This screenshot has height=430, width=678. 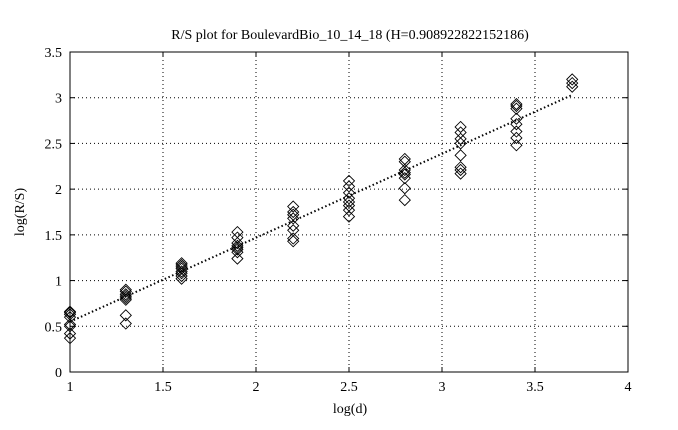 What do you see at coordinates (54, 327) in the screenshot?
I see `y-tick-label: 0.5` at bounding box center [54, 327].